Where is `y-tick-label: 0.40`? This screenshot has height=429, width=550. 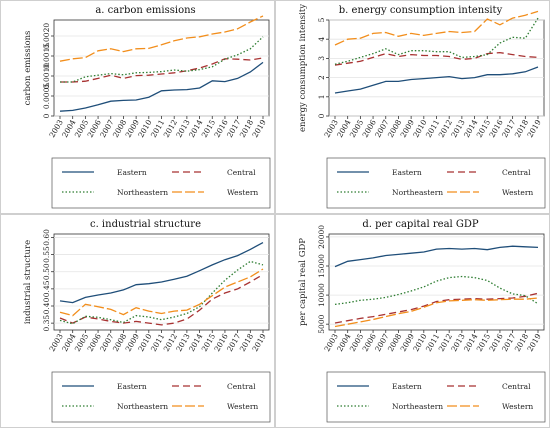 y-tick-label: 0.40 is located at coordinates (46, 305).